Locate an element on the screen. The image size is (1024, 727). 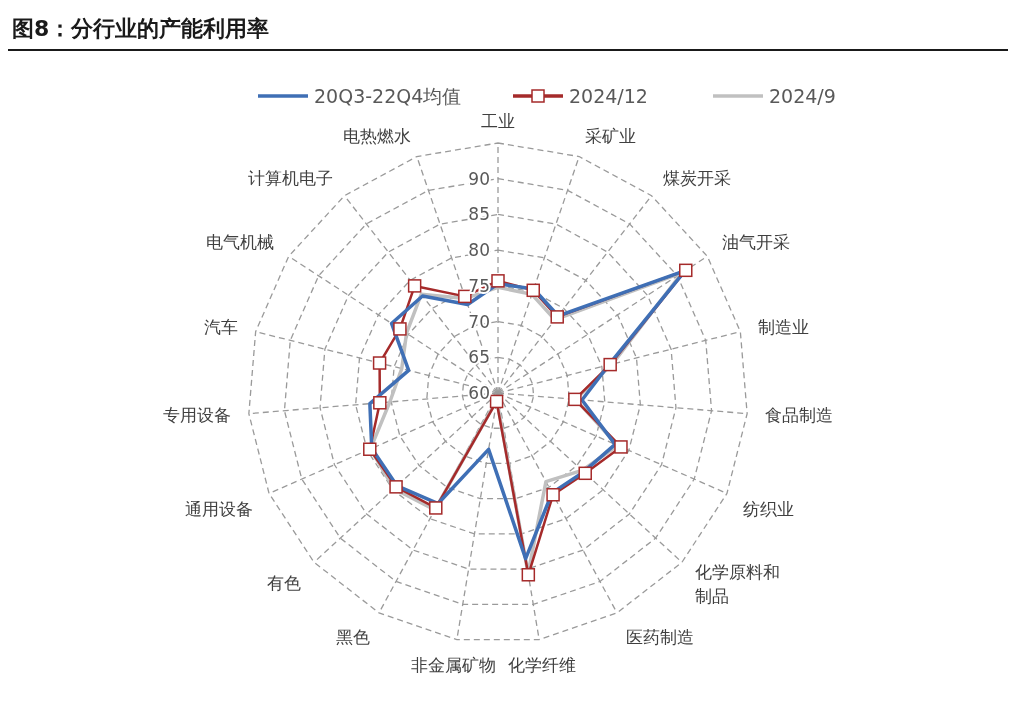
spoke-label: 制造业 is located at coordinates (783, 327).